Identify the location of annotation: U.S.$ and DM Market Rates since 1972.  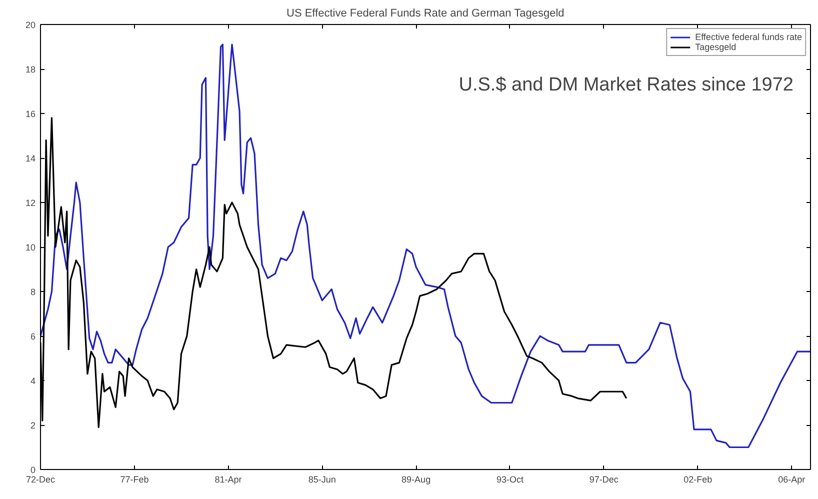
(626, 85).